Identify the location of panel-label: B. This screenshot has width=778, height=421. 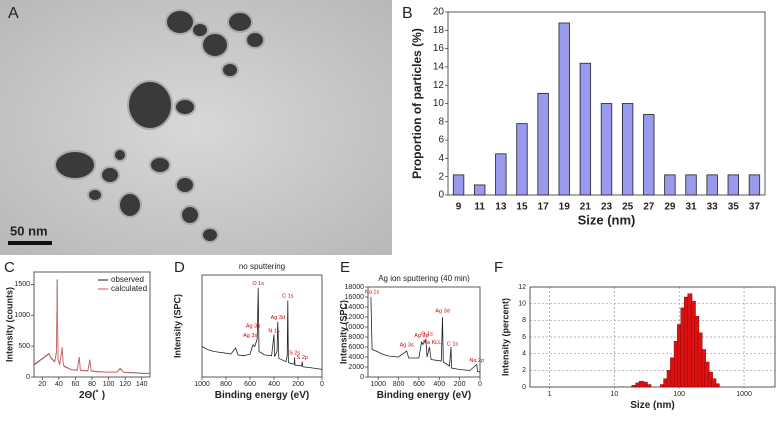
(407, 13).